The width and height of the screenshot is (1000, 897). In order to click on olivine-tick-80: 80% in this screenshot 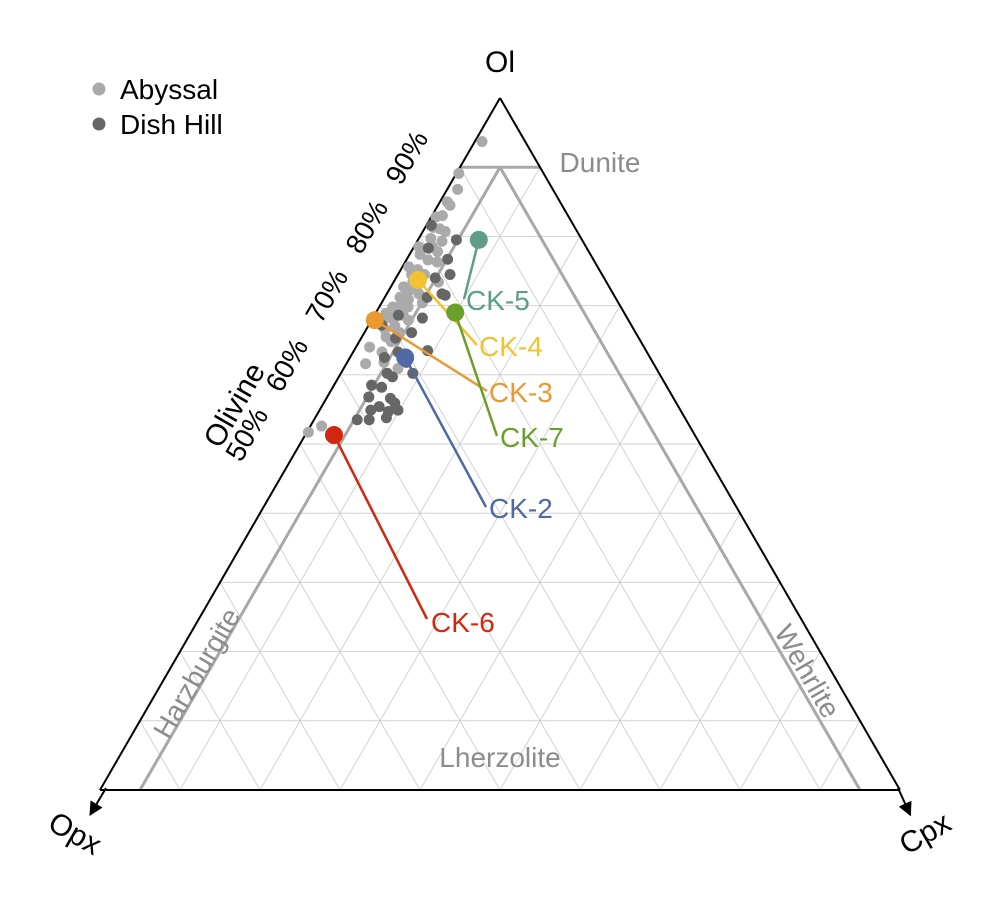, I will do `click(366, 227)`.